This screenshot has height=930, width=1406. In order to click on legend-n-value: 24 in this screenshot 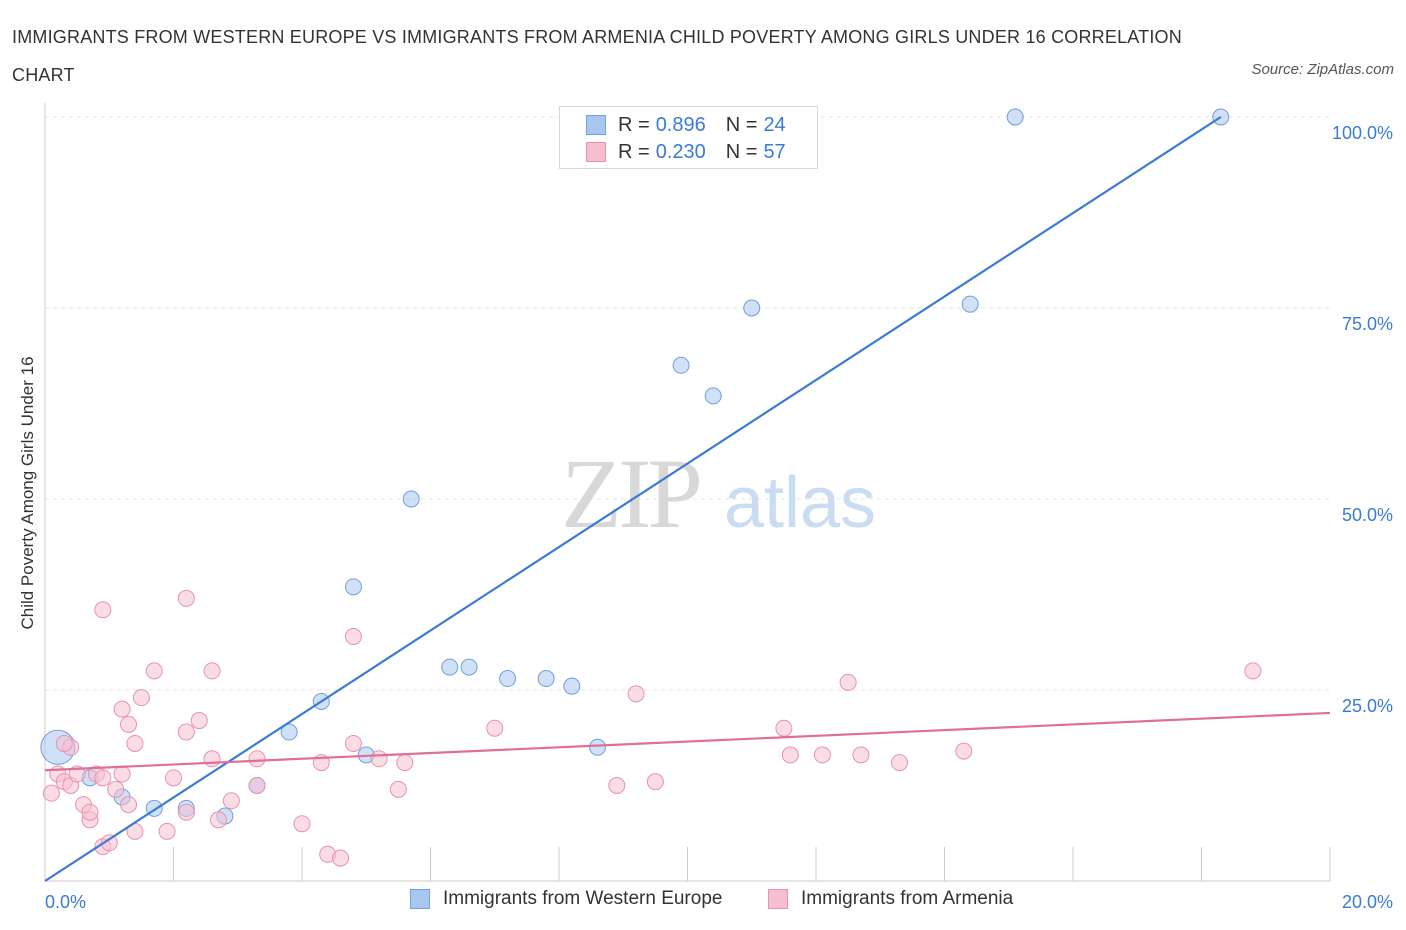, I will do `click(774, 124)`.